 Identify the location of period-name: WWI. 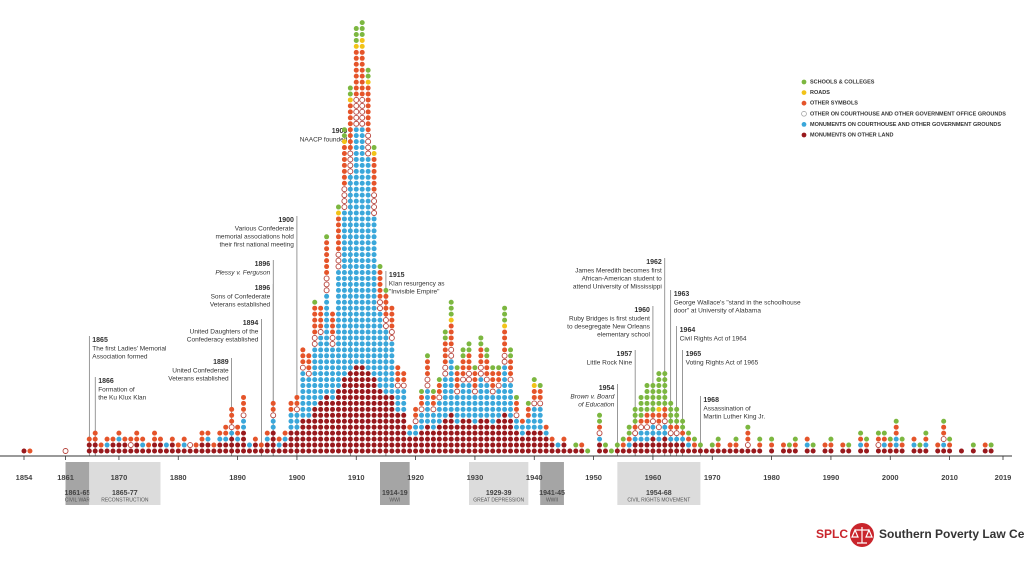
(394, 500).